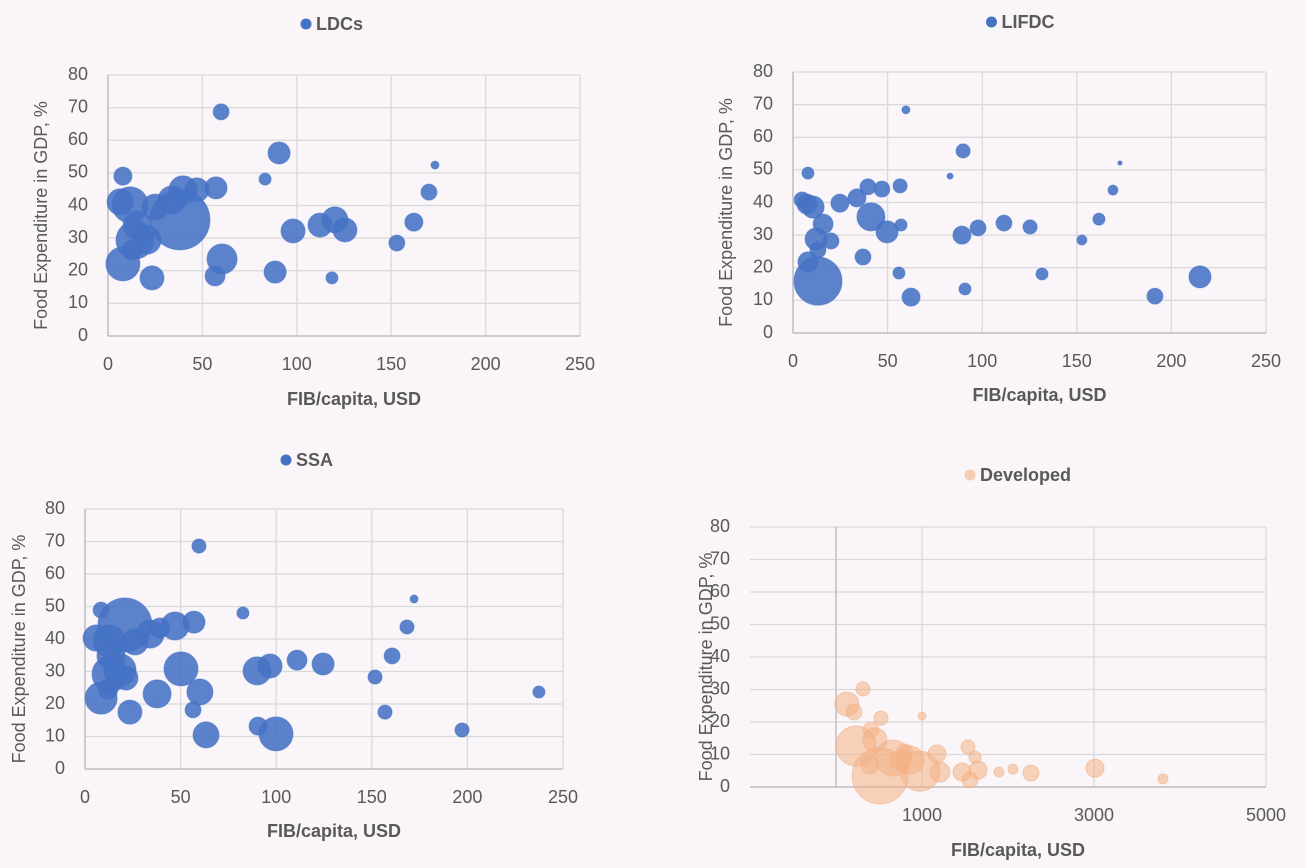  I want to click on legend-label: SSA, so click(314, 460).